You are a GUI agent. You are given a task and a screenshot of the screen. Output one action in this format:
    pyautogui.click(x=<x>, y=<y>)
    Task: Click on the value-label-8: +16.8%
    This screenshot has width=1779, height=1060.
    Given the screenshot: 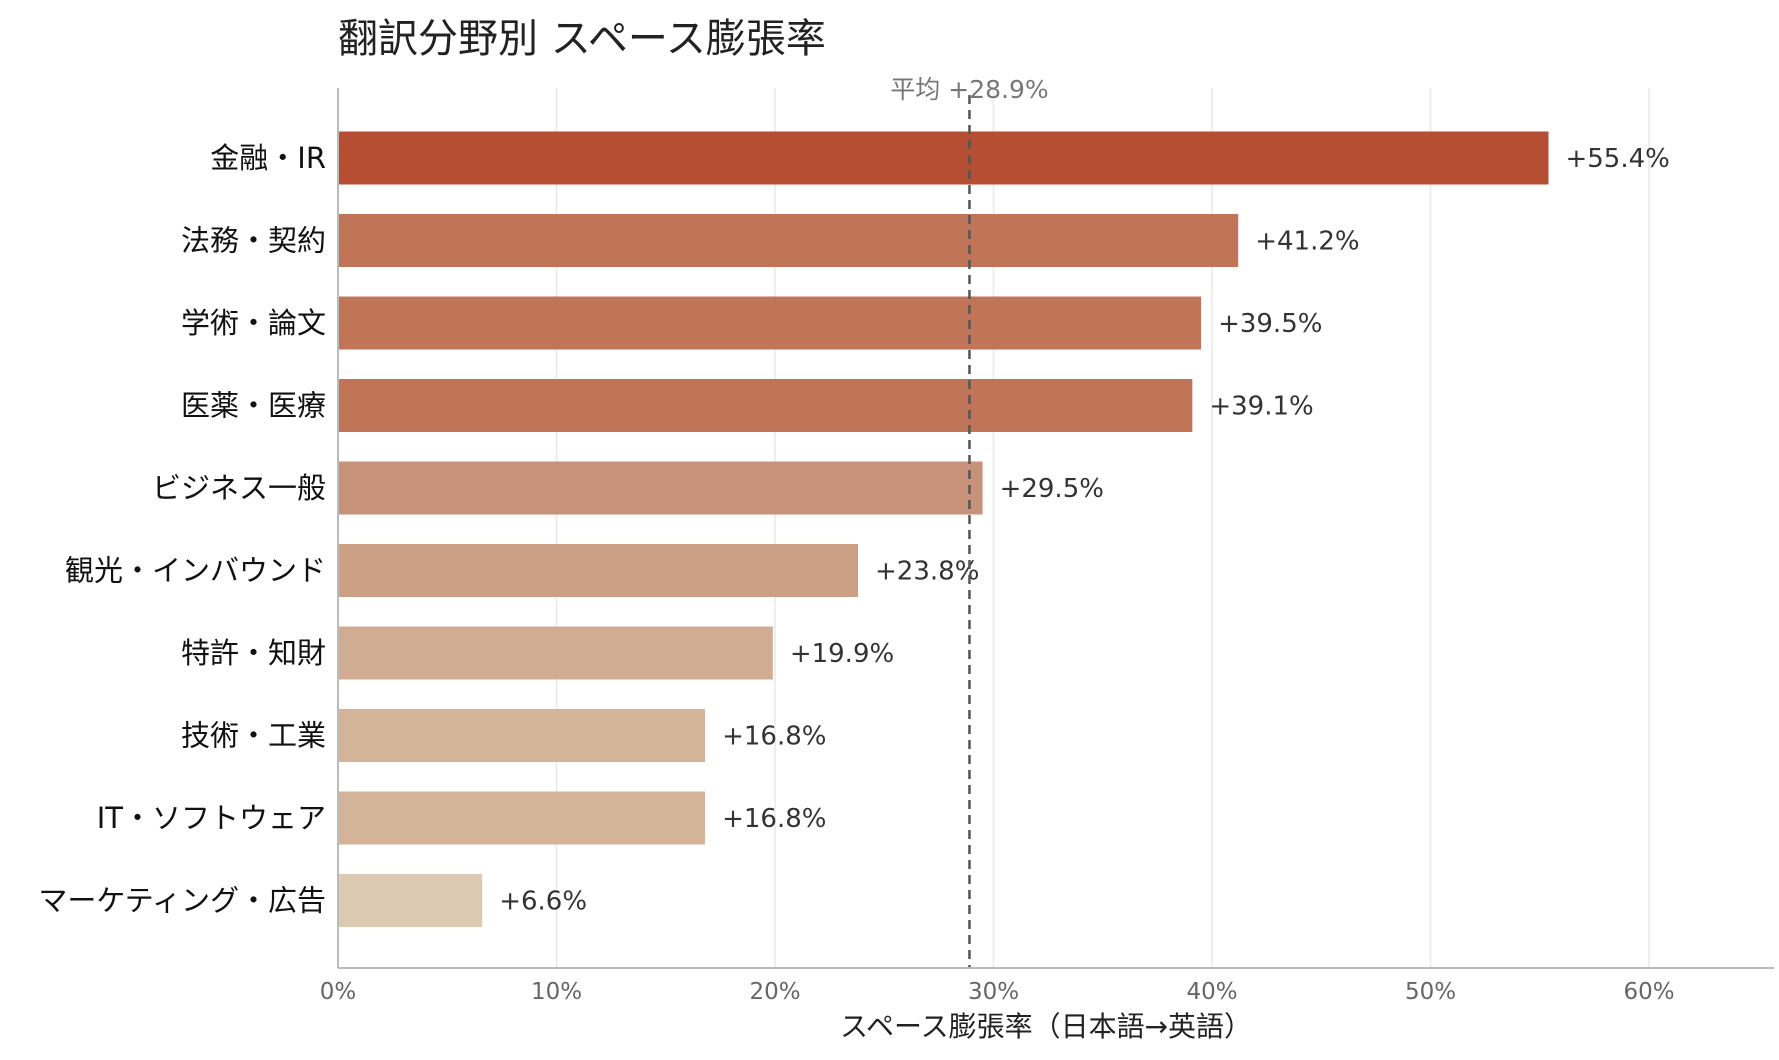 What is the action you would take?
    pyautogui.click(x=774, y=737)
    